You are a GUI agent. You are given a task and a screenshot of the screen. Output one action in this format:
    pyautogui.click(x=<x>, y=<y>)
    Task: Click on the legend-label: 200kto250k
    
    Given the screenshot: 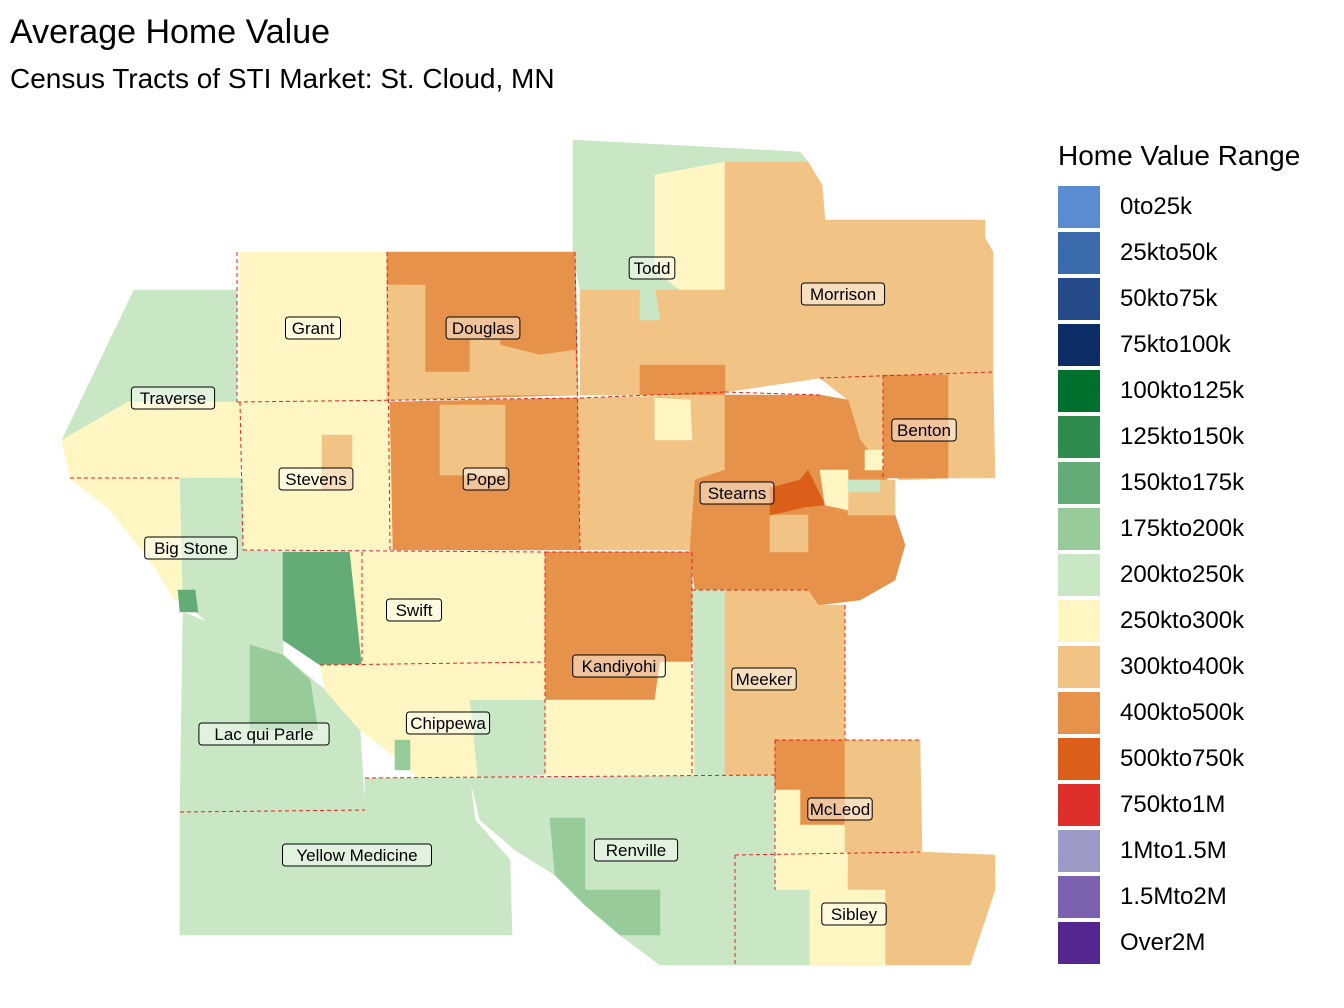 What is the action you would take?
    pyautogui.click(x=1182, y=574)
    